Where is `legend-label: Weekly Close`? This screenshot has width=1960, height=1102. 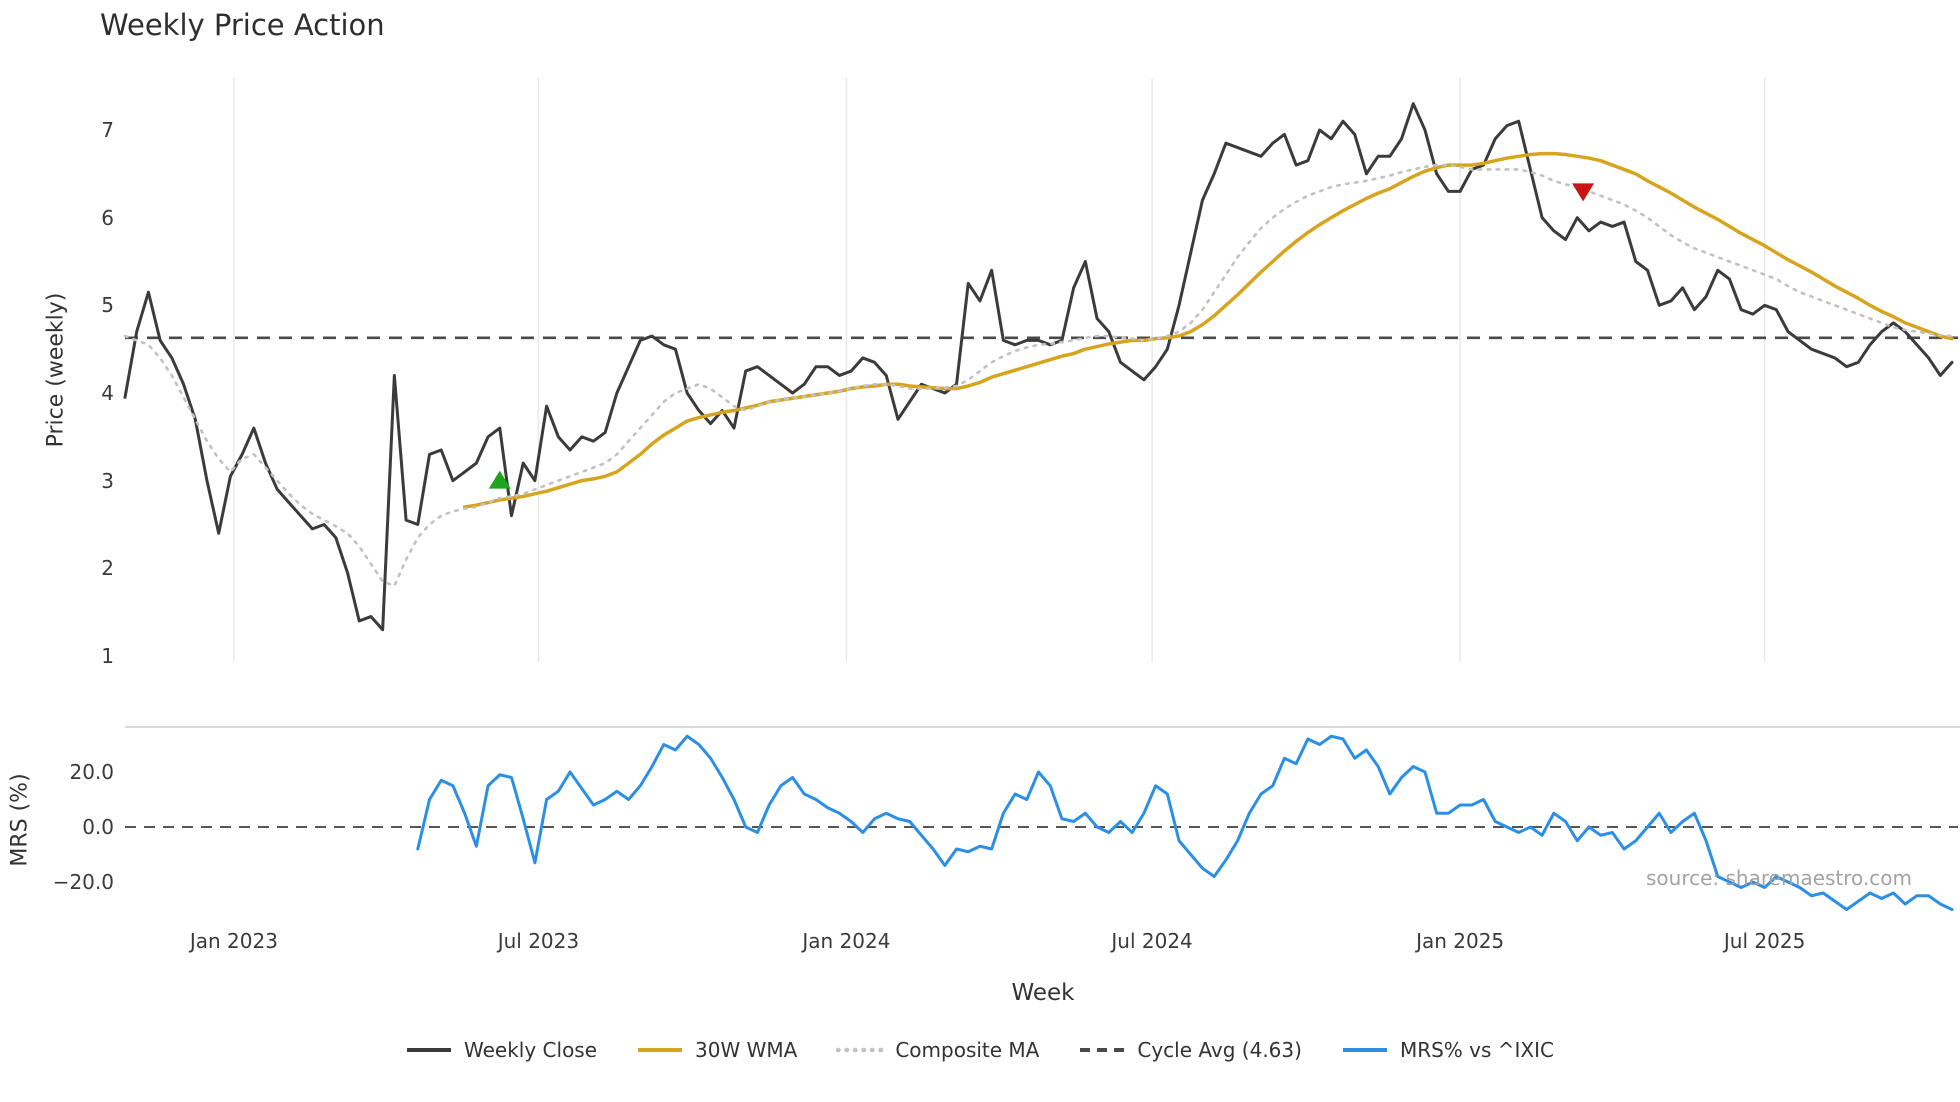
legend-label: Weekly Close is located at coordinates (531, 1050).